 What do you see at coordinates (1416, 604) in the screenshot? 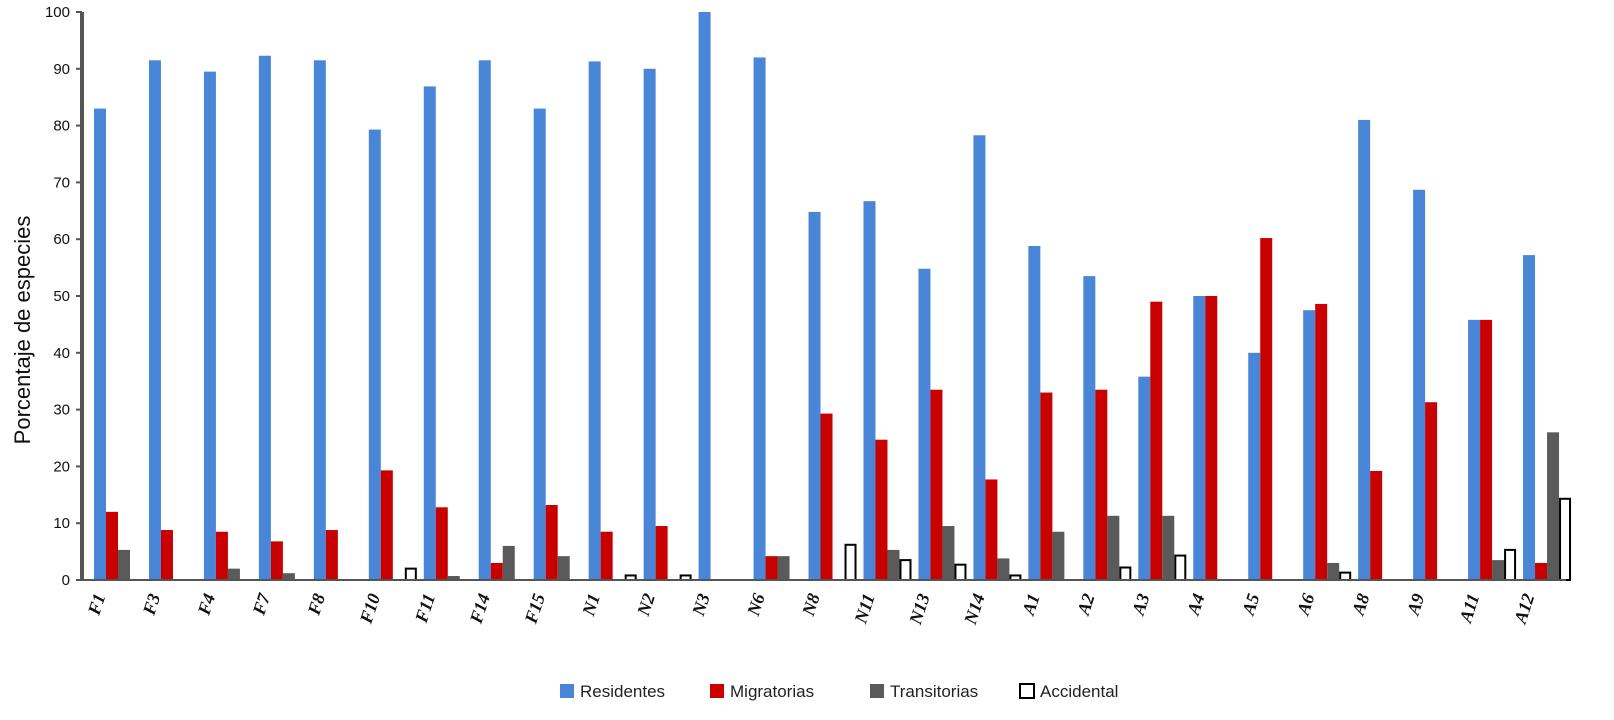
I see `x-category-label: A9` at bounding box center [1416, 604].